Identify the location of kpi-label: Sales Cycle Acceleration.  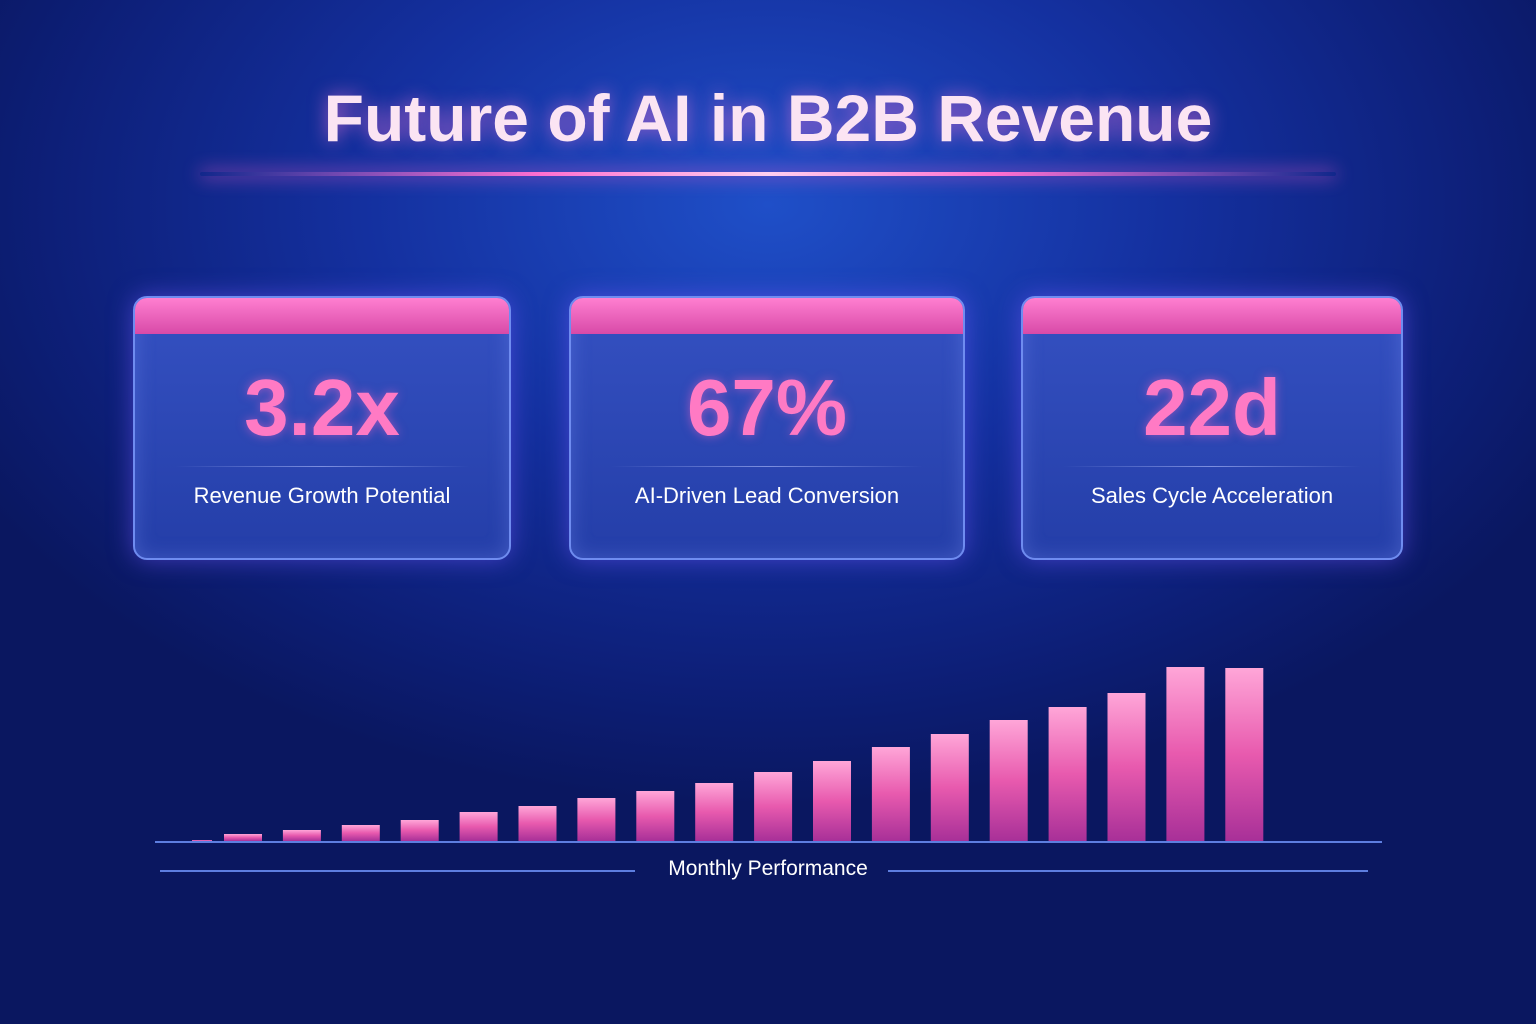
(1212, 495).